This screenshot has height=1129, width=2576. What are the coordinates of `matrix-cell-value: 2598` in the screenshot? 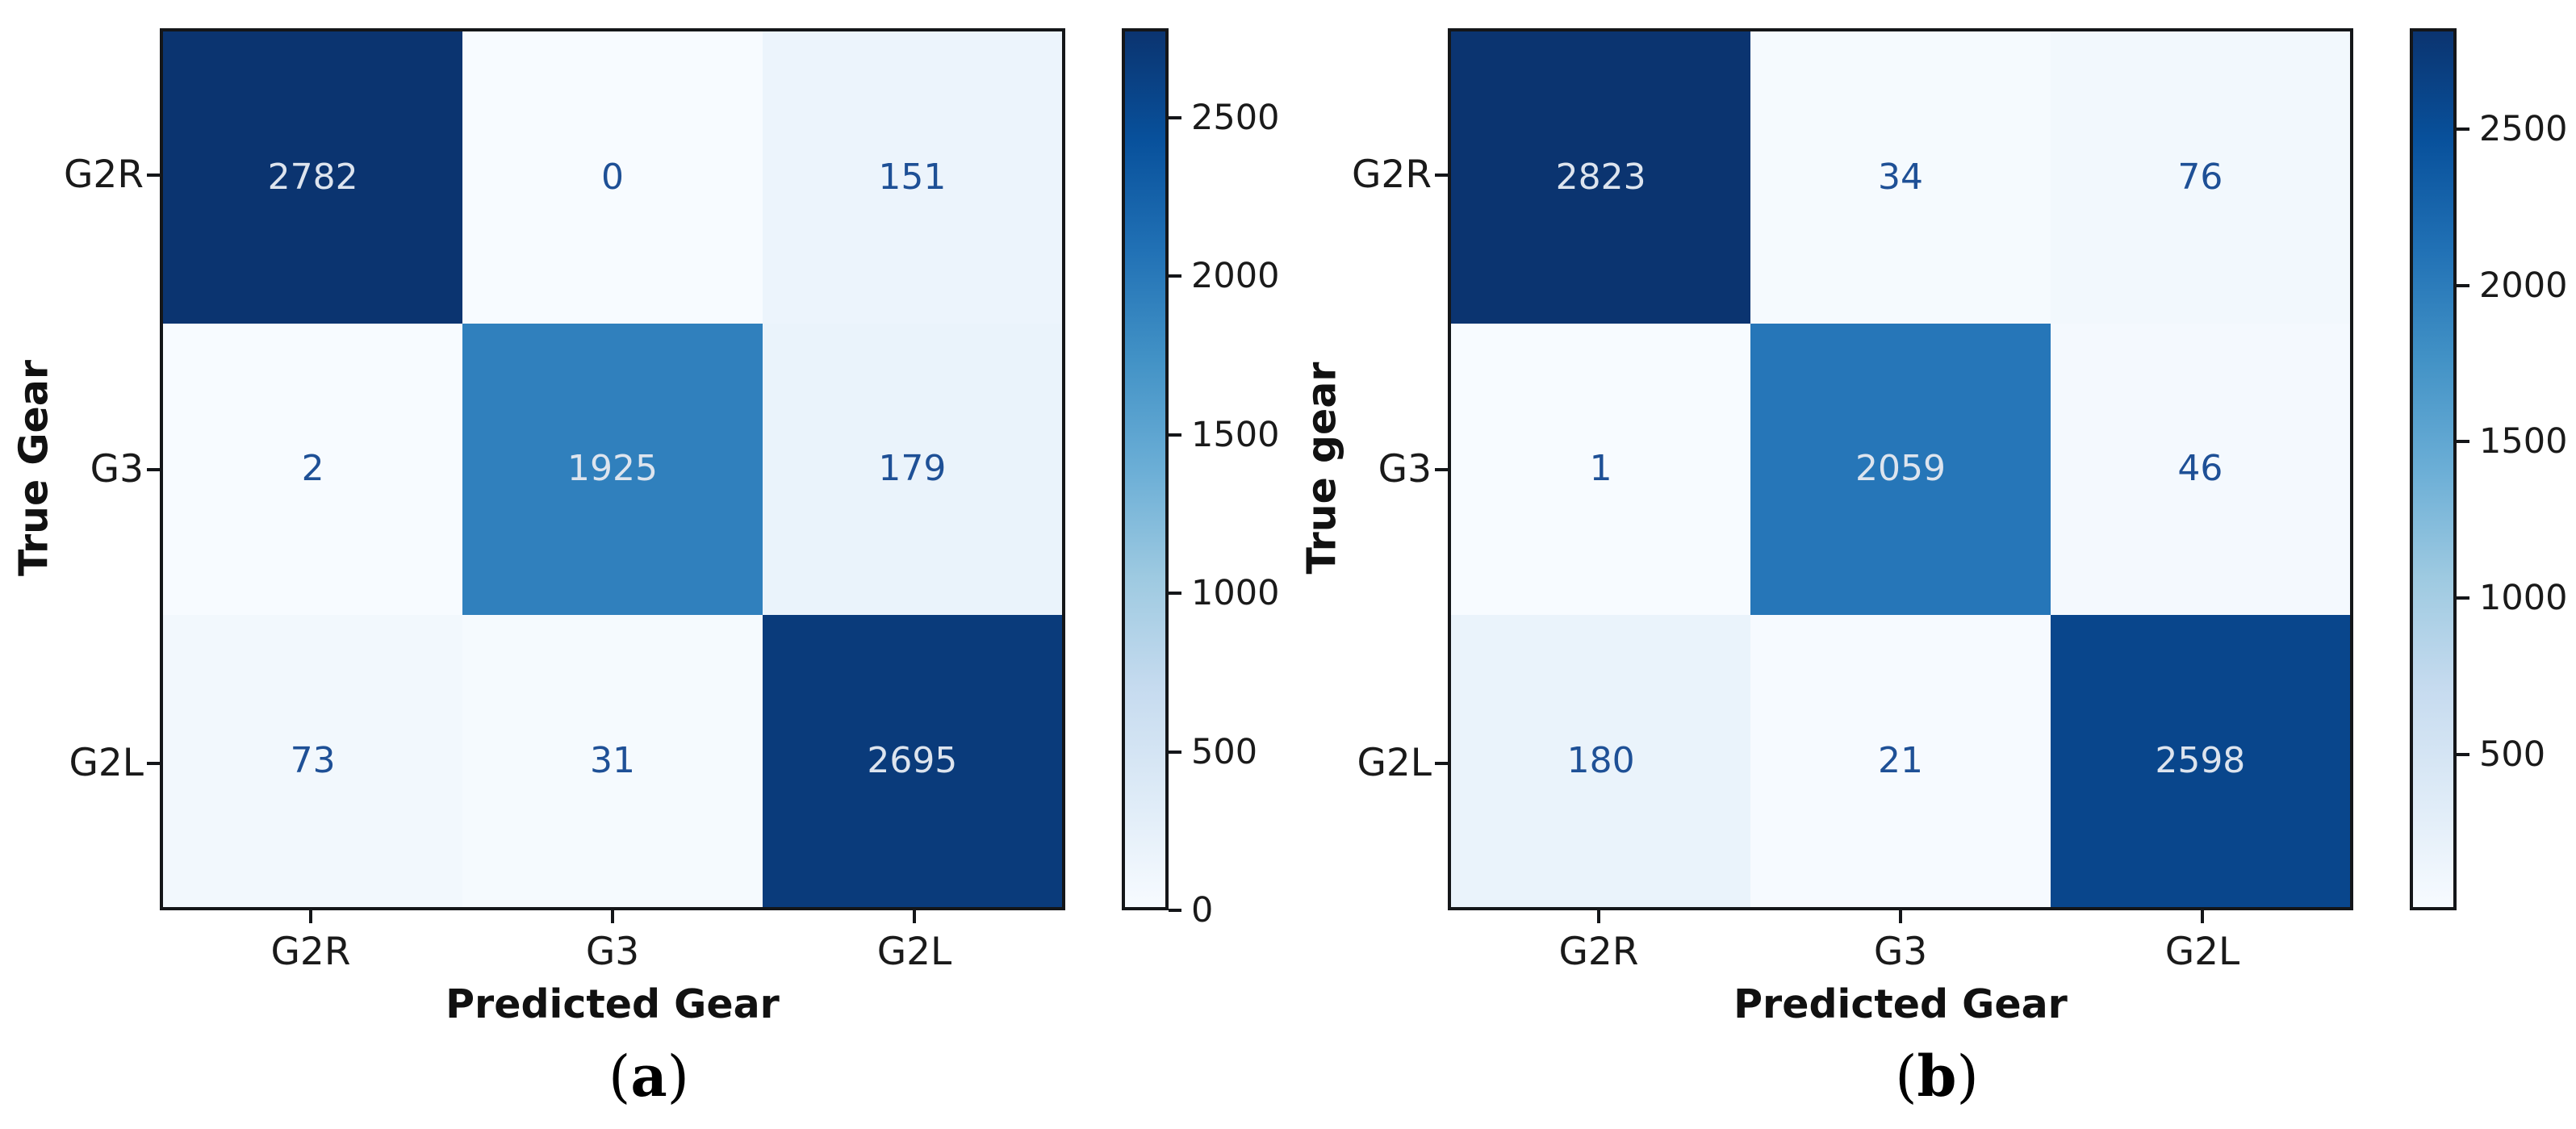 It's located at (2200, 761).